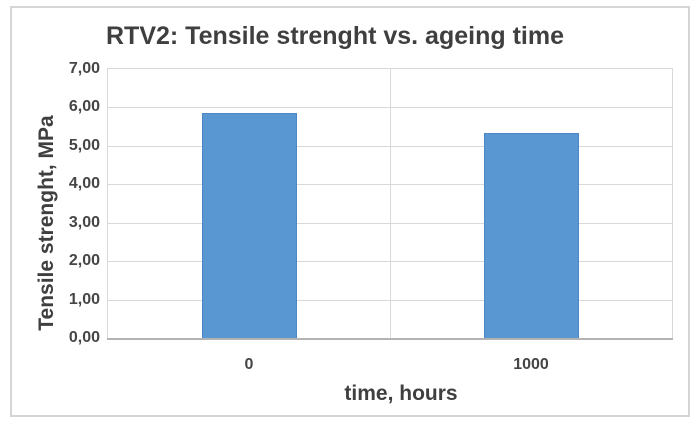 The image size is (700, 429). What do you see at coordinates (84, 260) in the screenshot?
I see `y-tick-label: 2,00` at bounding box center [84, 260].